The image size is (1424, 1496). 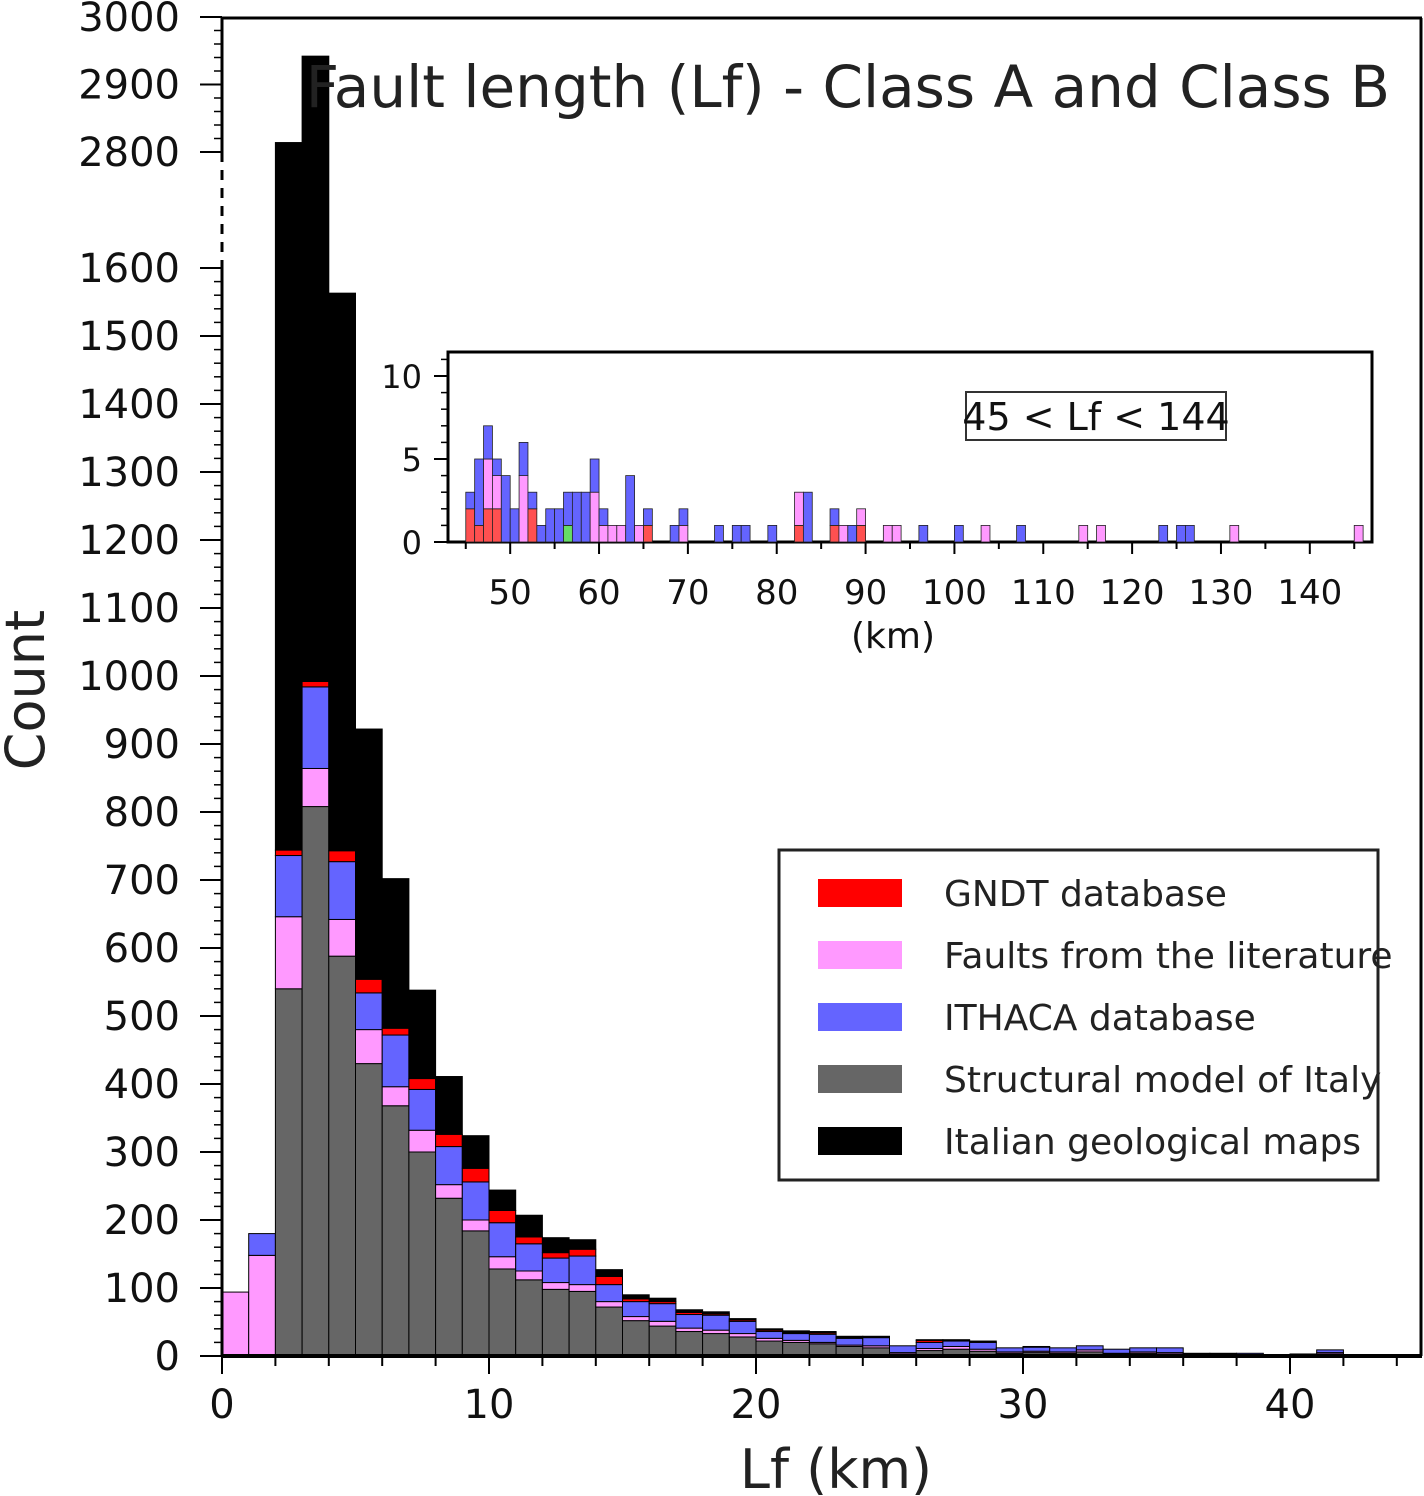 I want to click on legend-label: GNDT database, so click(x=1085, y=894).